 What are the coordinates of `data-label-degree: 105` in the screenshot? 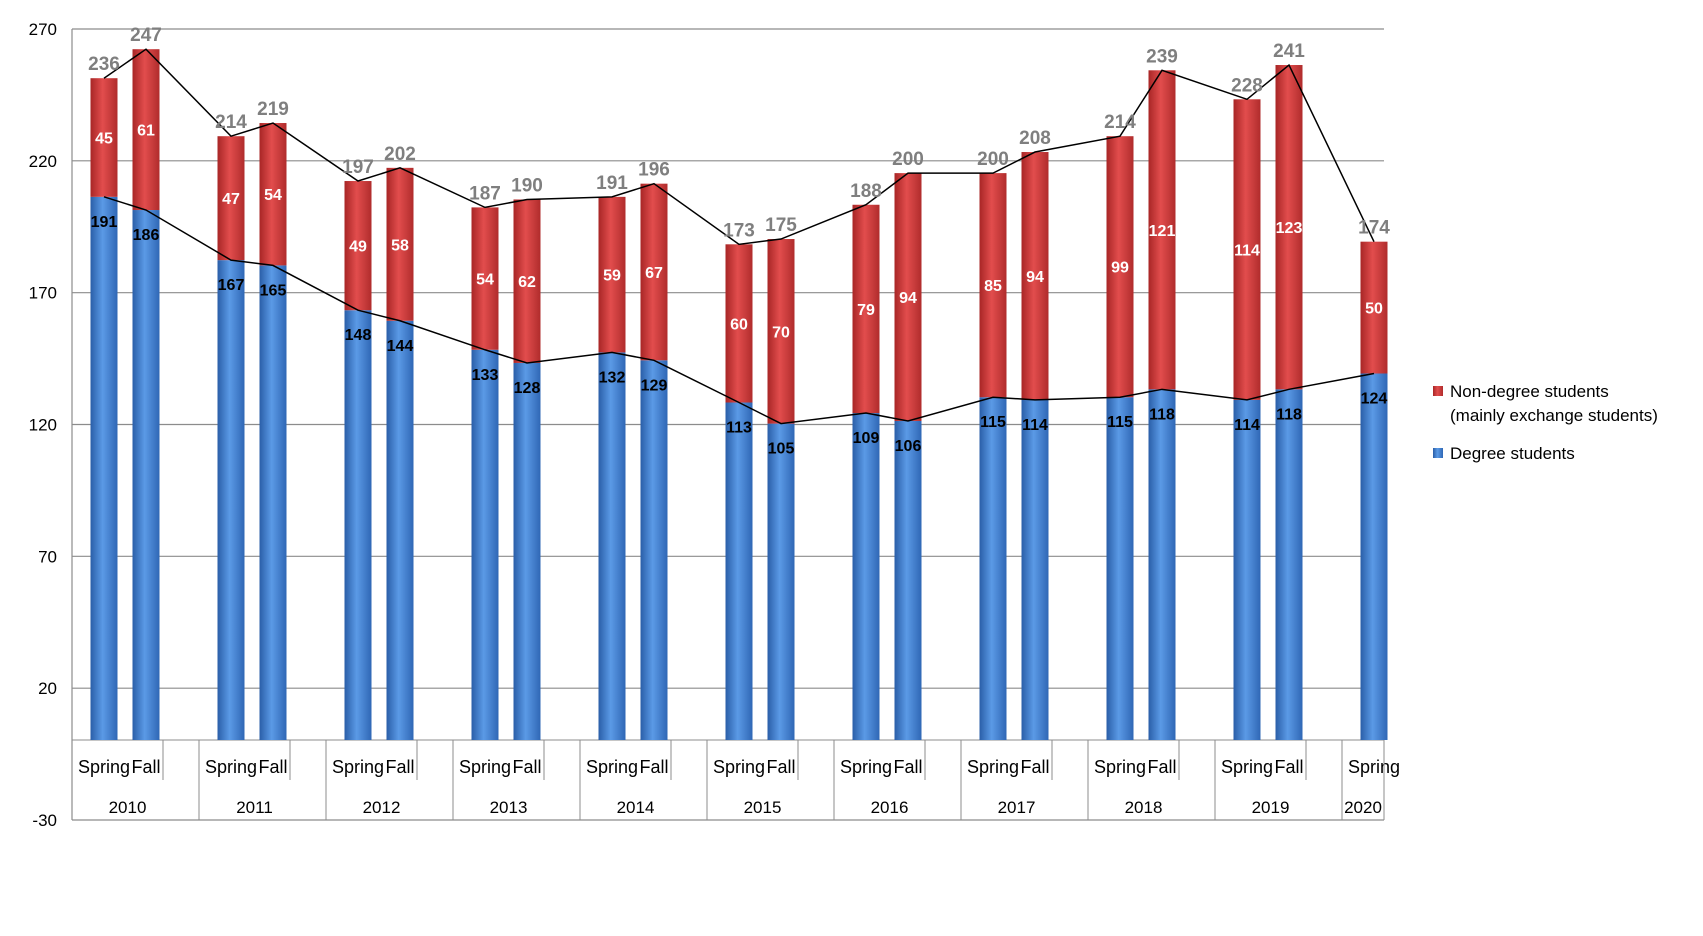 It's located at (781, 449).